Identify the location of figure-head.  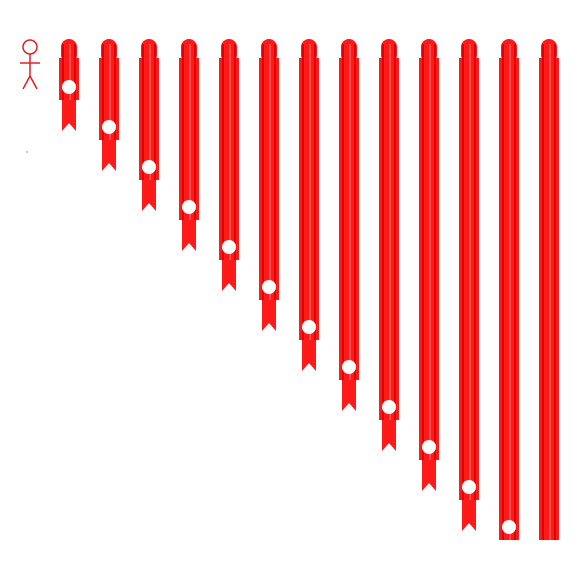
(30, 47).